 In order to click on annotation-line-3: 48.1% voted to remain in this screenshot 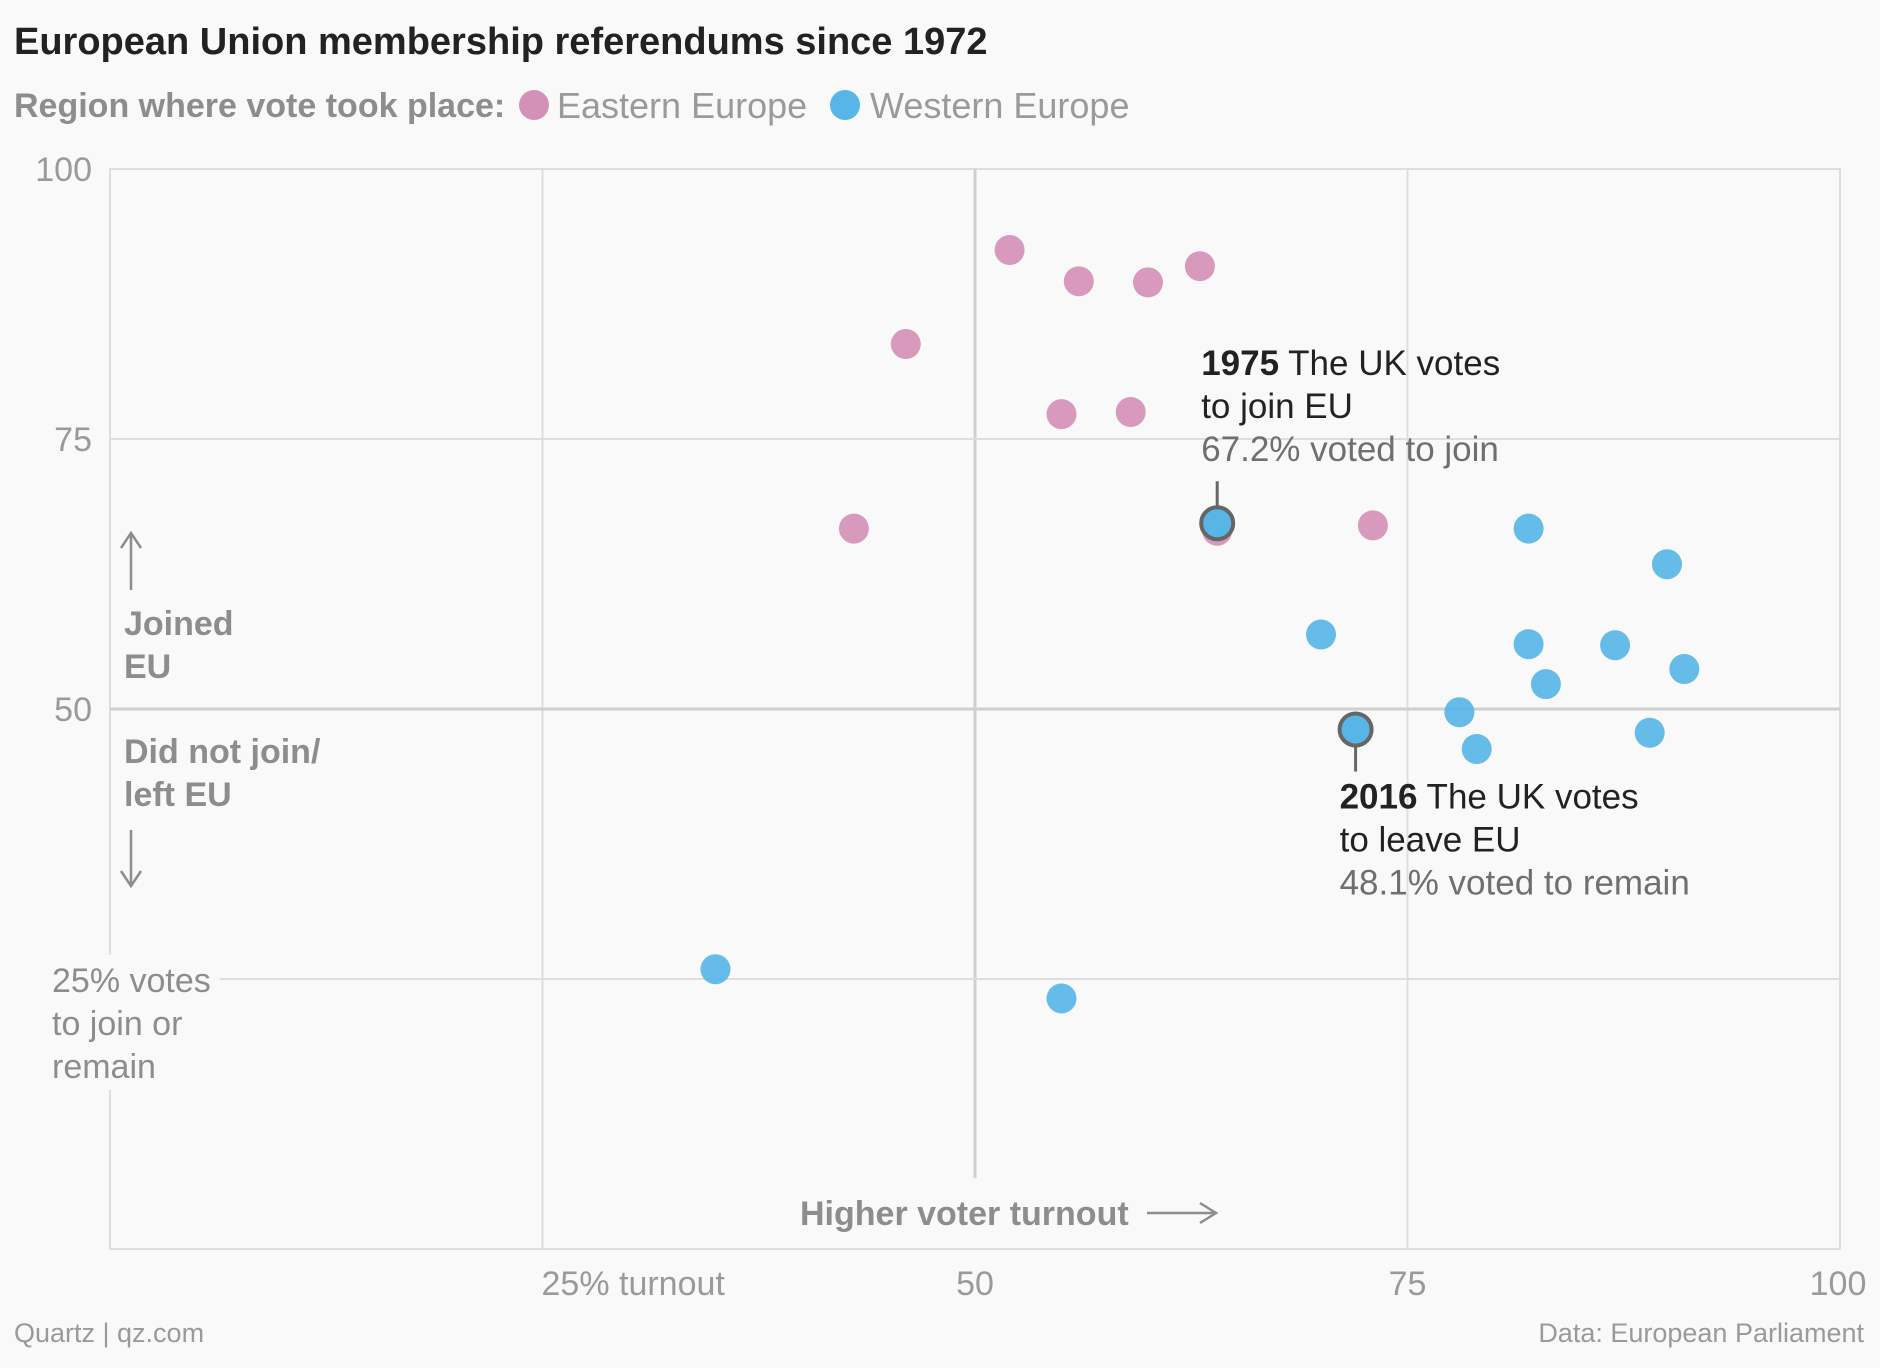, I will do `click(1515, 883)`.